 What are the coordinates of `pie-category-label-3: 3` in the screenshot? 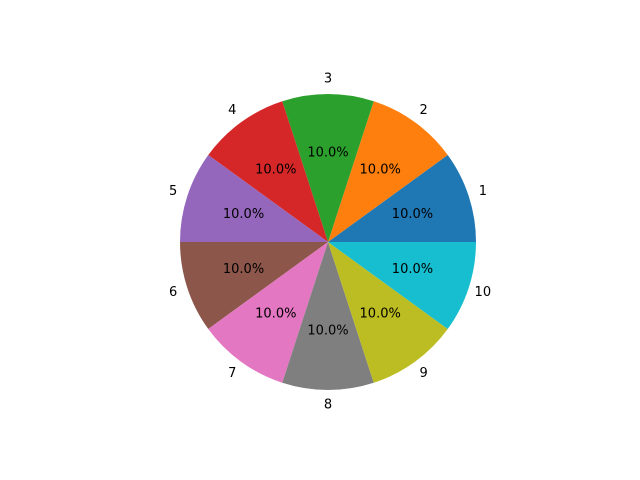 It's located at (328, 79).